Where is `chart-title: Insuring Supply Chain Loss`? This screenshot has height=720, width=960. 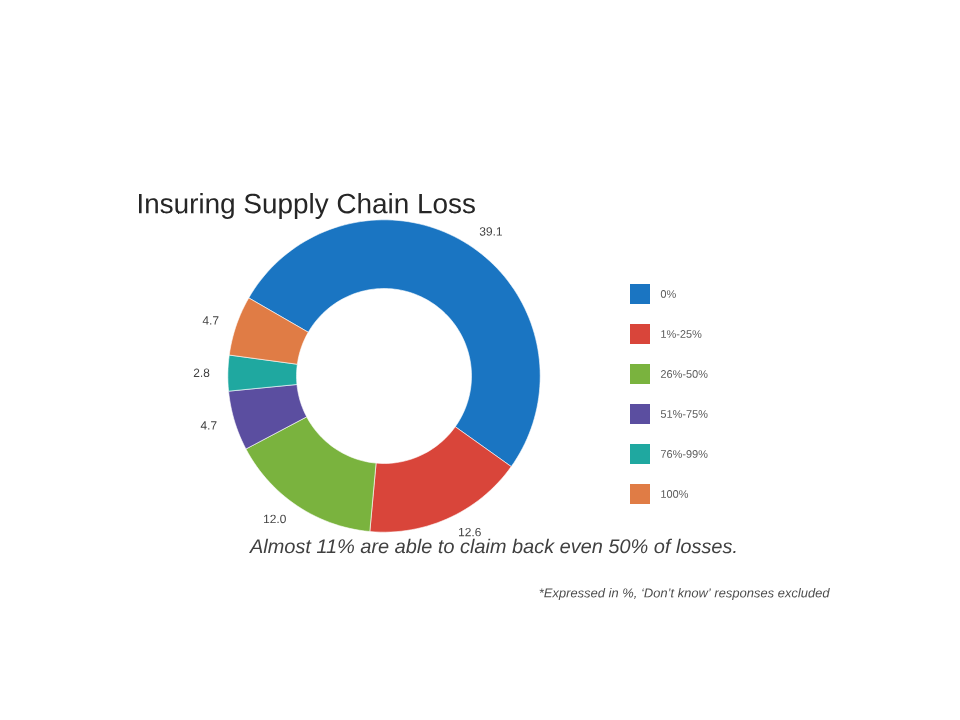 chart-title: Insuring Supply Chain Loss is located at coordinates (306, 205).